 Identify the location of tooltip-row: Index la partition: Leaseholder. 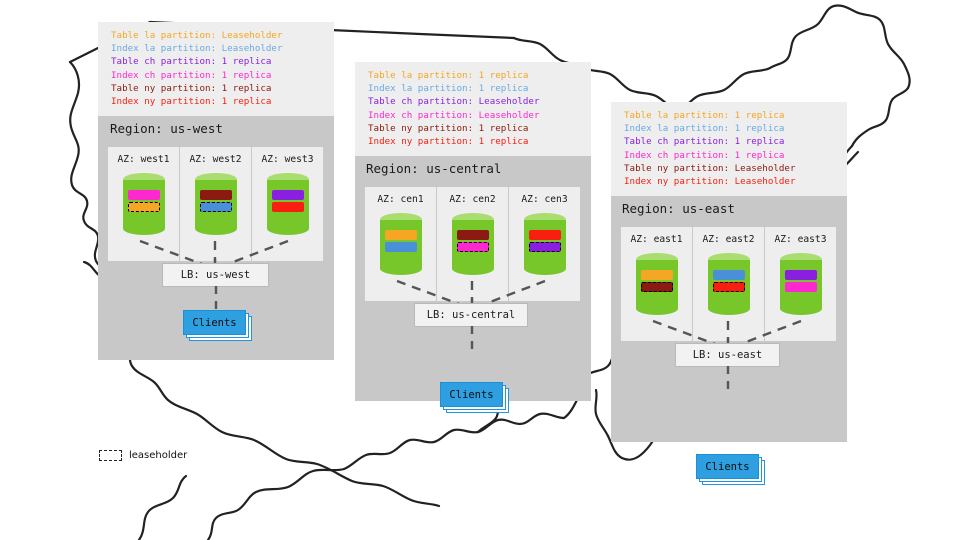
(197, 49).